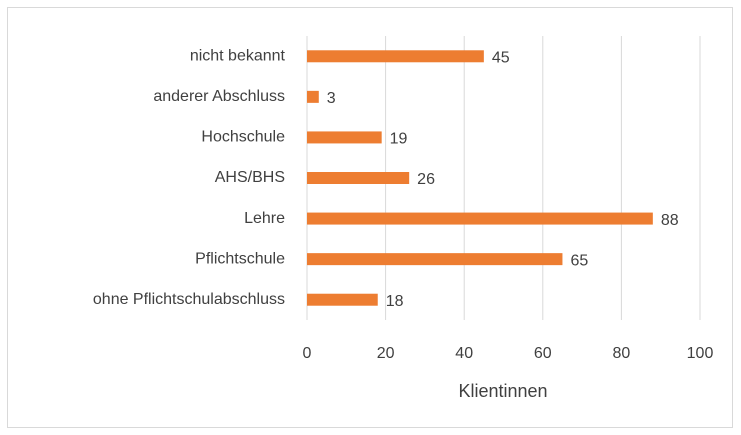 The image size is (741, 435). What do you see at coordinates (243, 137) in the screenshot?
I see `y-tick-label: Hochschule` at bounding box center [243, 137].